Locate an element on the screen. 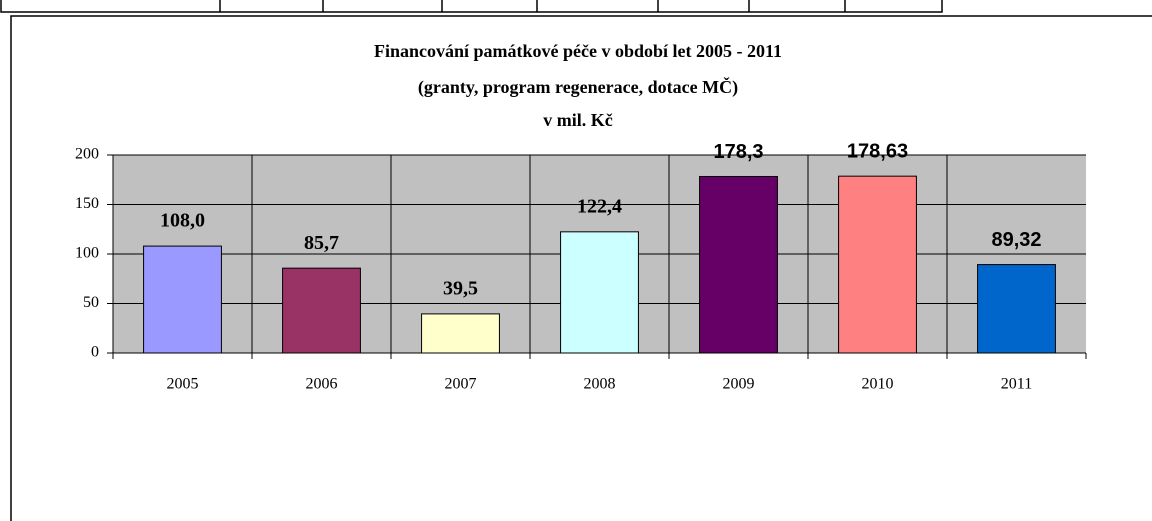 The width and height of the screenshot is (1152, 521). chart-unit: v mil. Kč is located at coordinates (578, 120).